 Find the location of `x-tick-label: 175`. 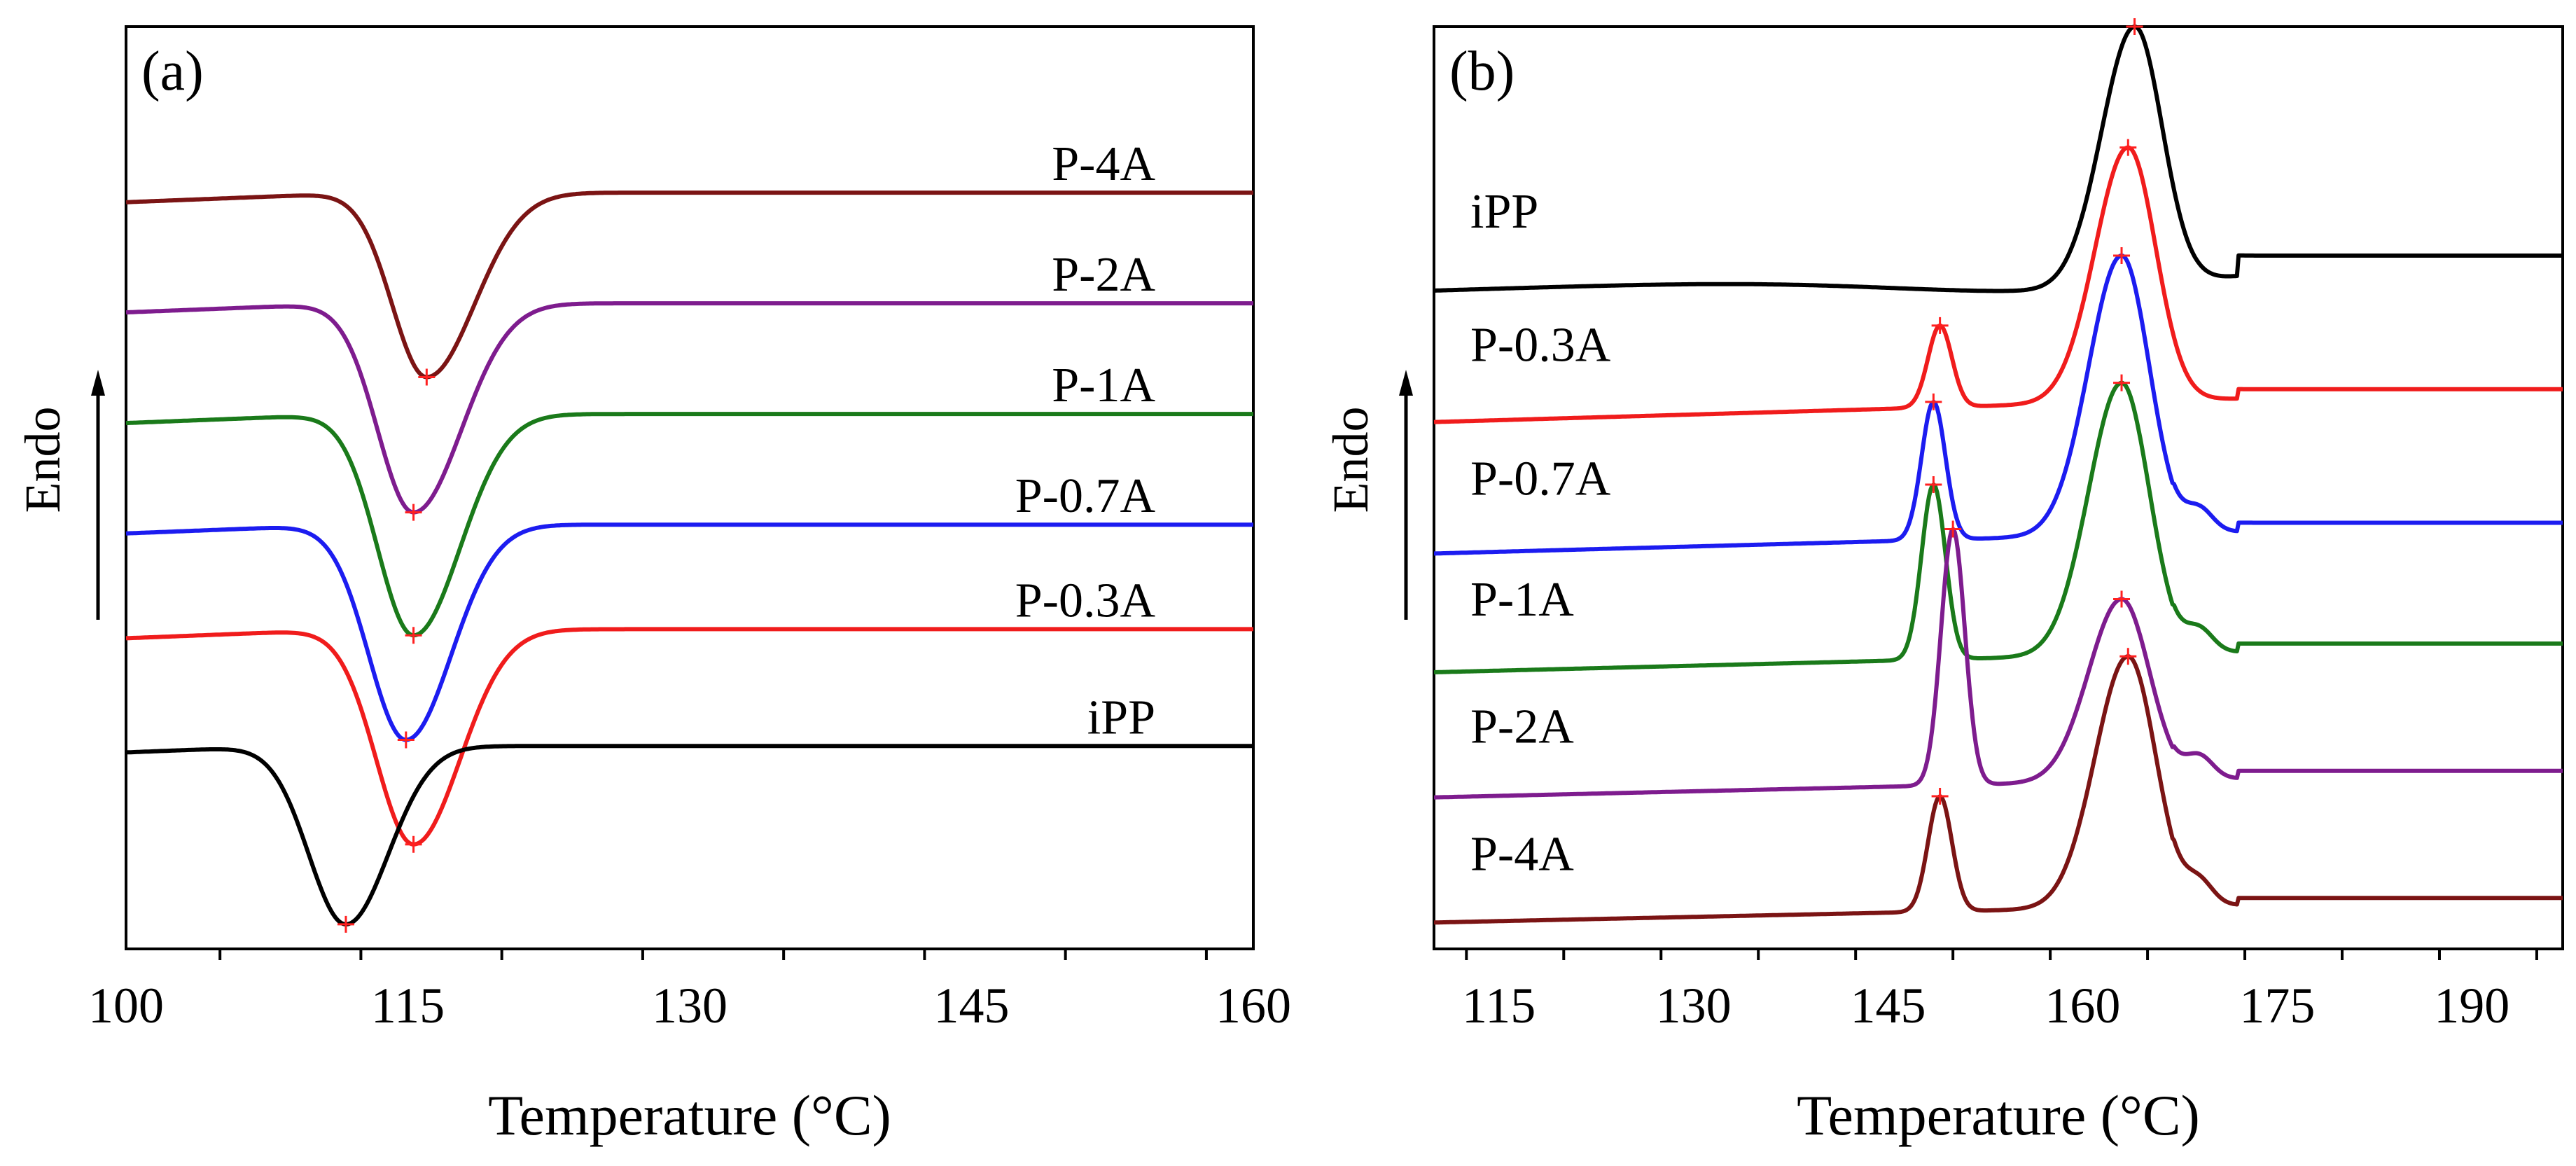

x-tick-label: 175 is located at coordinates (2277, 1006).